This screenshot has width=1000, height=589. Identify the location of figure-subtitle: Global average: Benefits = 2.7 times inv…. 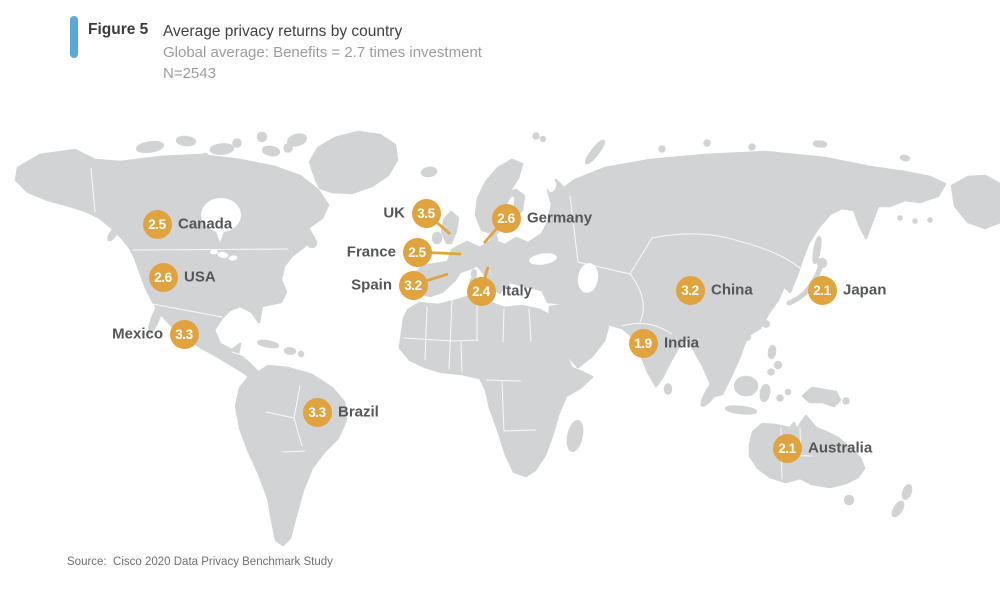
(322, 52).